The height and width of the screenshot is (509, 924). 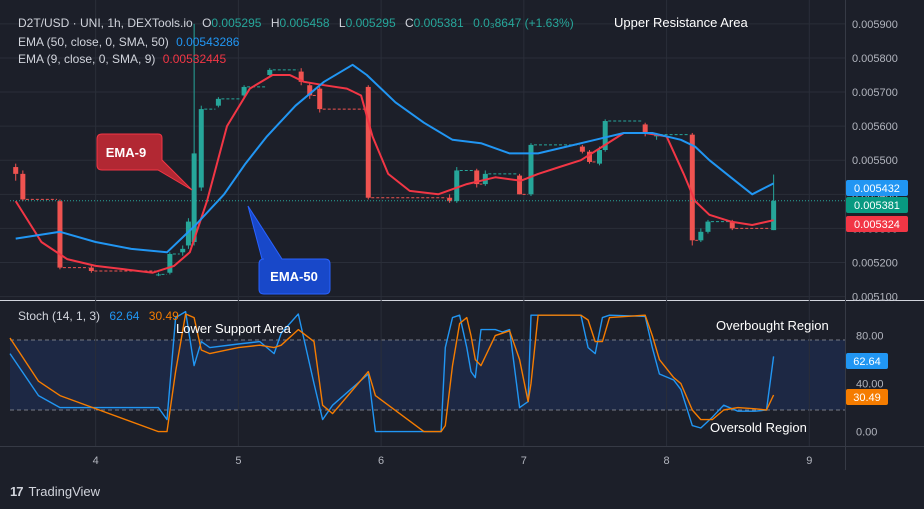 I want to click on tradingview-logo-icon: 17, so click(x=17, y=491).